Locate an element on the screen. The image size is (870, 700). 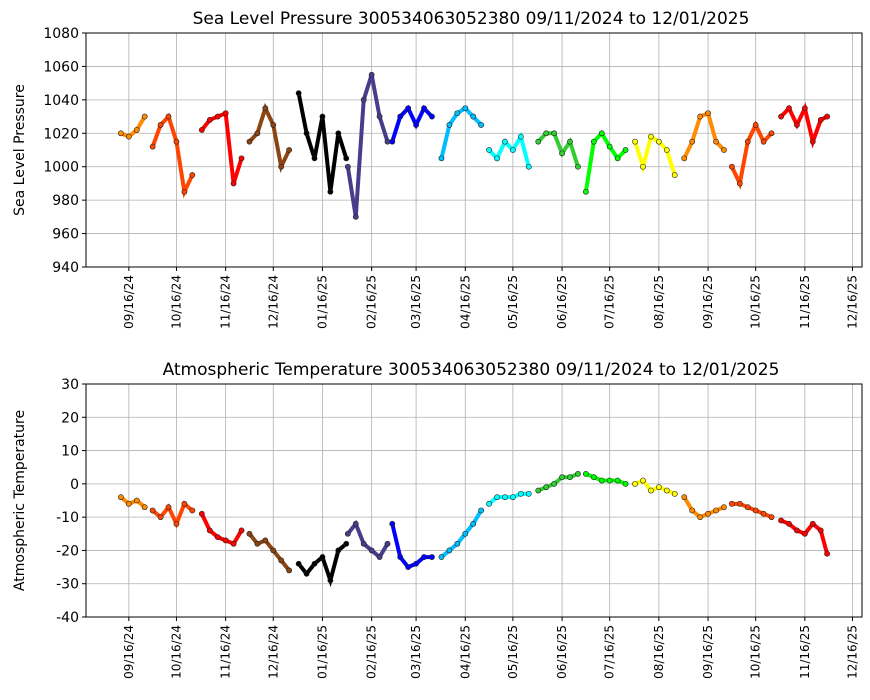
x-tick-label: 11/16/25 is located at coordinates (805, 302).